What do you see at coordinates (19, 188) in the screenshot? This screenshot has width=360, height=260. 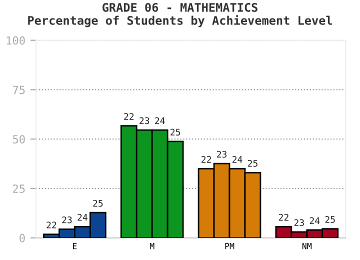 I see `y-tick-label: 25` at bounding box center [19, 188].